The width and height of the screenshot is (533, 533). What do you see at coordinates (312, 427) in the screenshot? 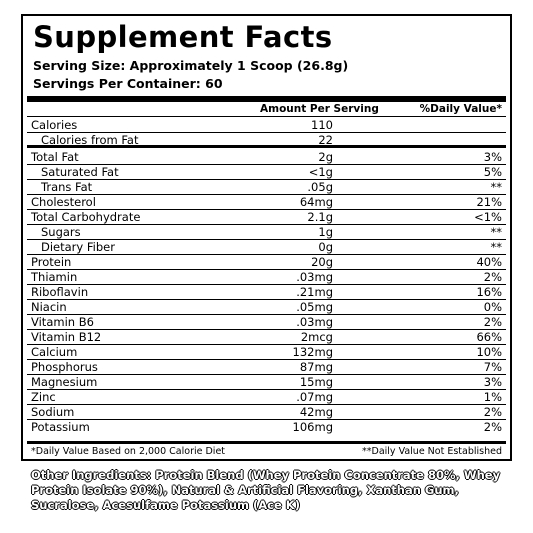
I see `nutrient-amount: 106mg` at bounding box center [312, 427].